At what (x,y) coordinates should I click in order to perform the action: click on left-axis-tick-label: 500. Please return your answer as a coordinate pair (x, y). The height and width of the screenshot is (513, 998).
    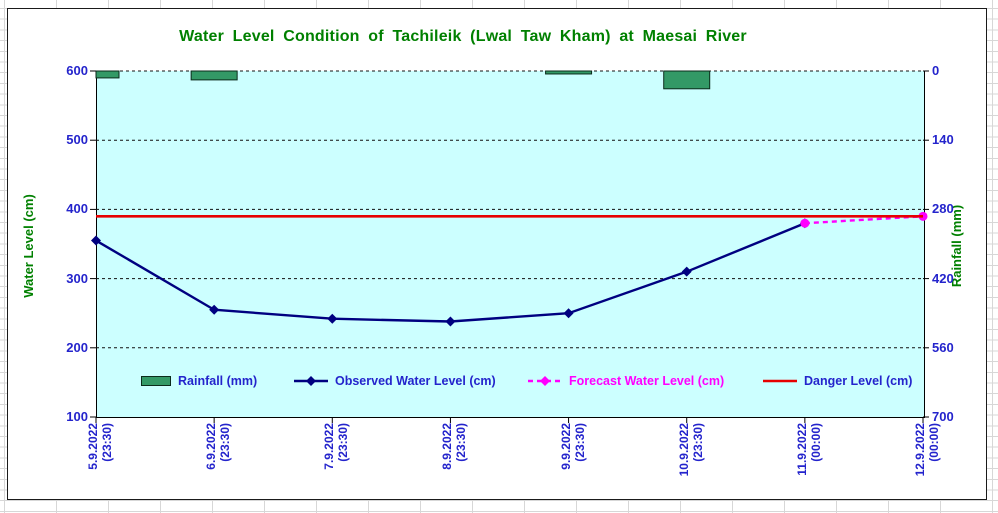
    Looking at the image, I should click on (77, 140).